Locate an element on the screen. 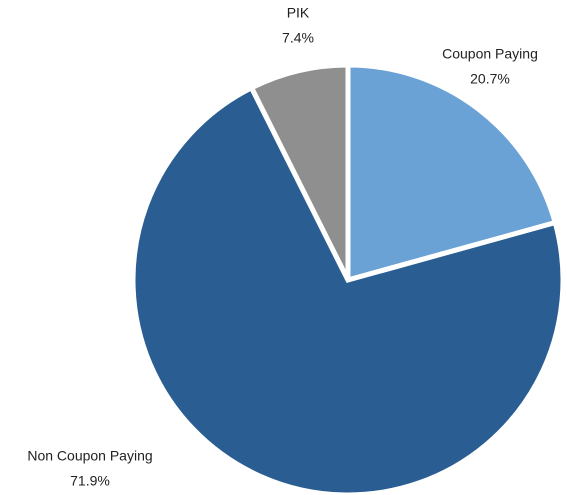  slice-value-label: 20.7% is located at coordinates (490, 79).